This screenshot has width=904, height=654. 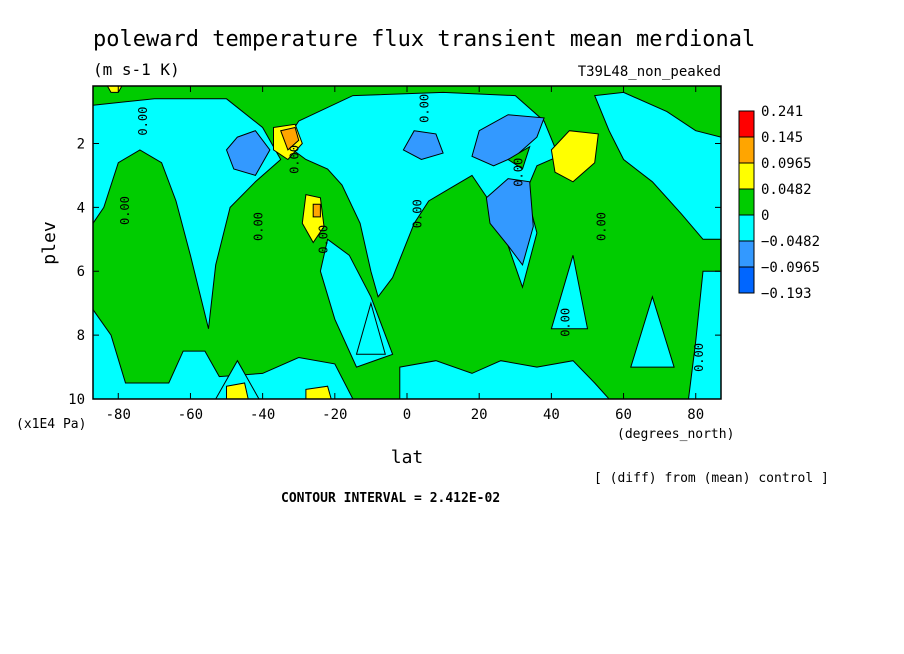 I want to click on x-axis-label: lat, so click(x=407, y=457).